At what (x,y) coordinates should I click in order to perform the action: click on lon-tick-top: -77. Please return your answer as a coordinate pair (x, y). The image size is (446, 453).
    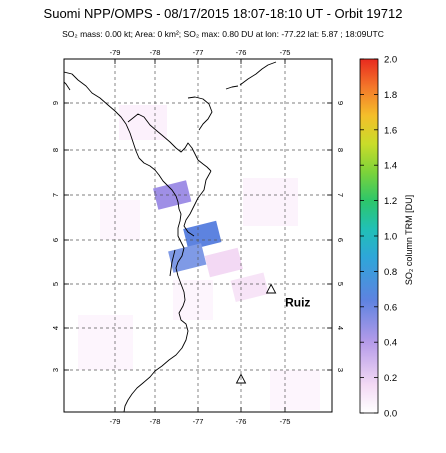
    Looking at the image, I should click on (198, 52).